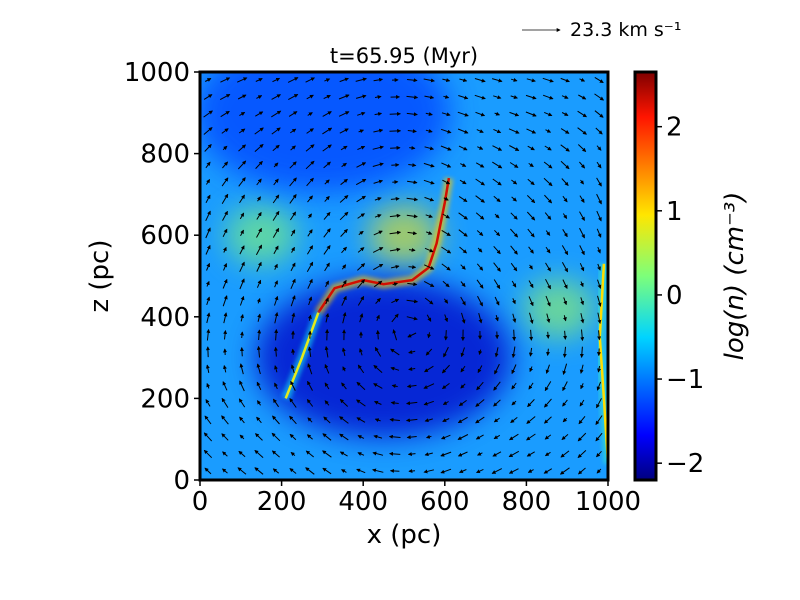 This screenshot has height=600, width=800. I want to click on colorbar-tick-label: 1, so click(674, 212).